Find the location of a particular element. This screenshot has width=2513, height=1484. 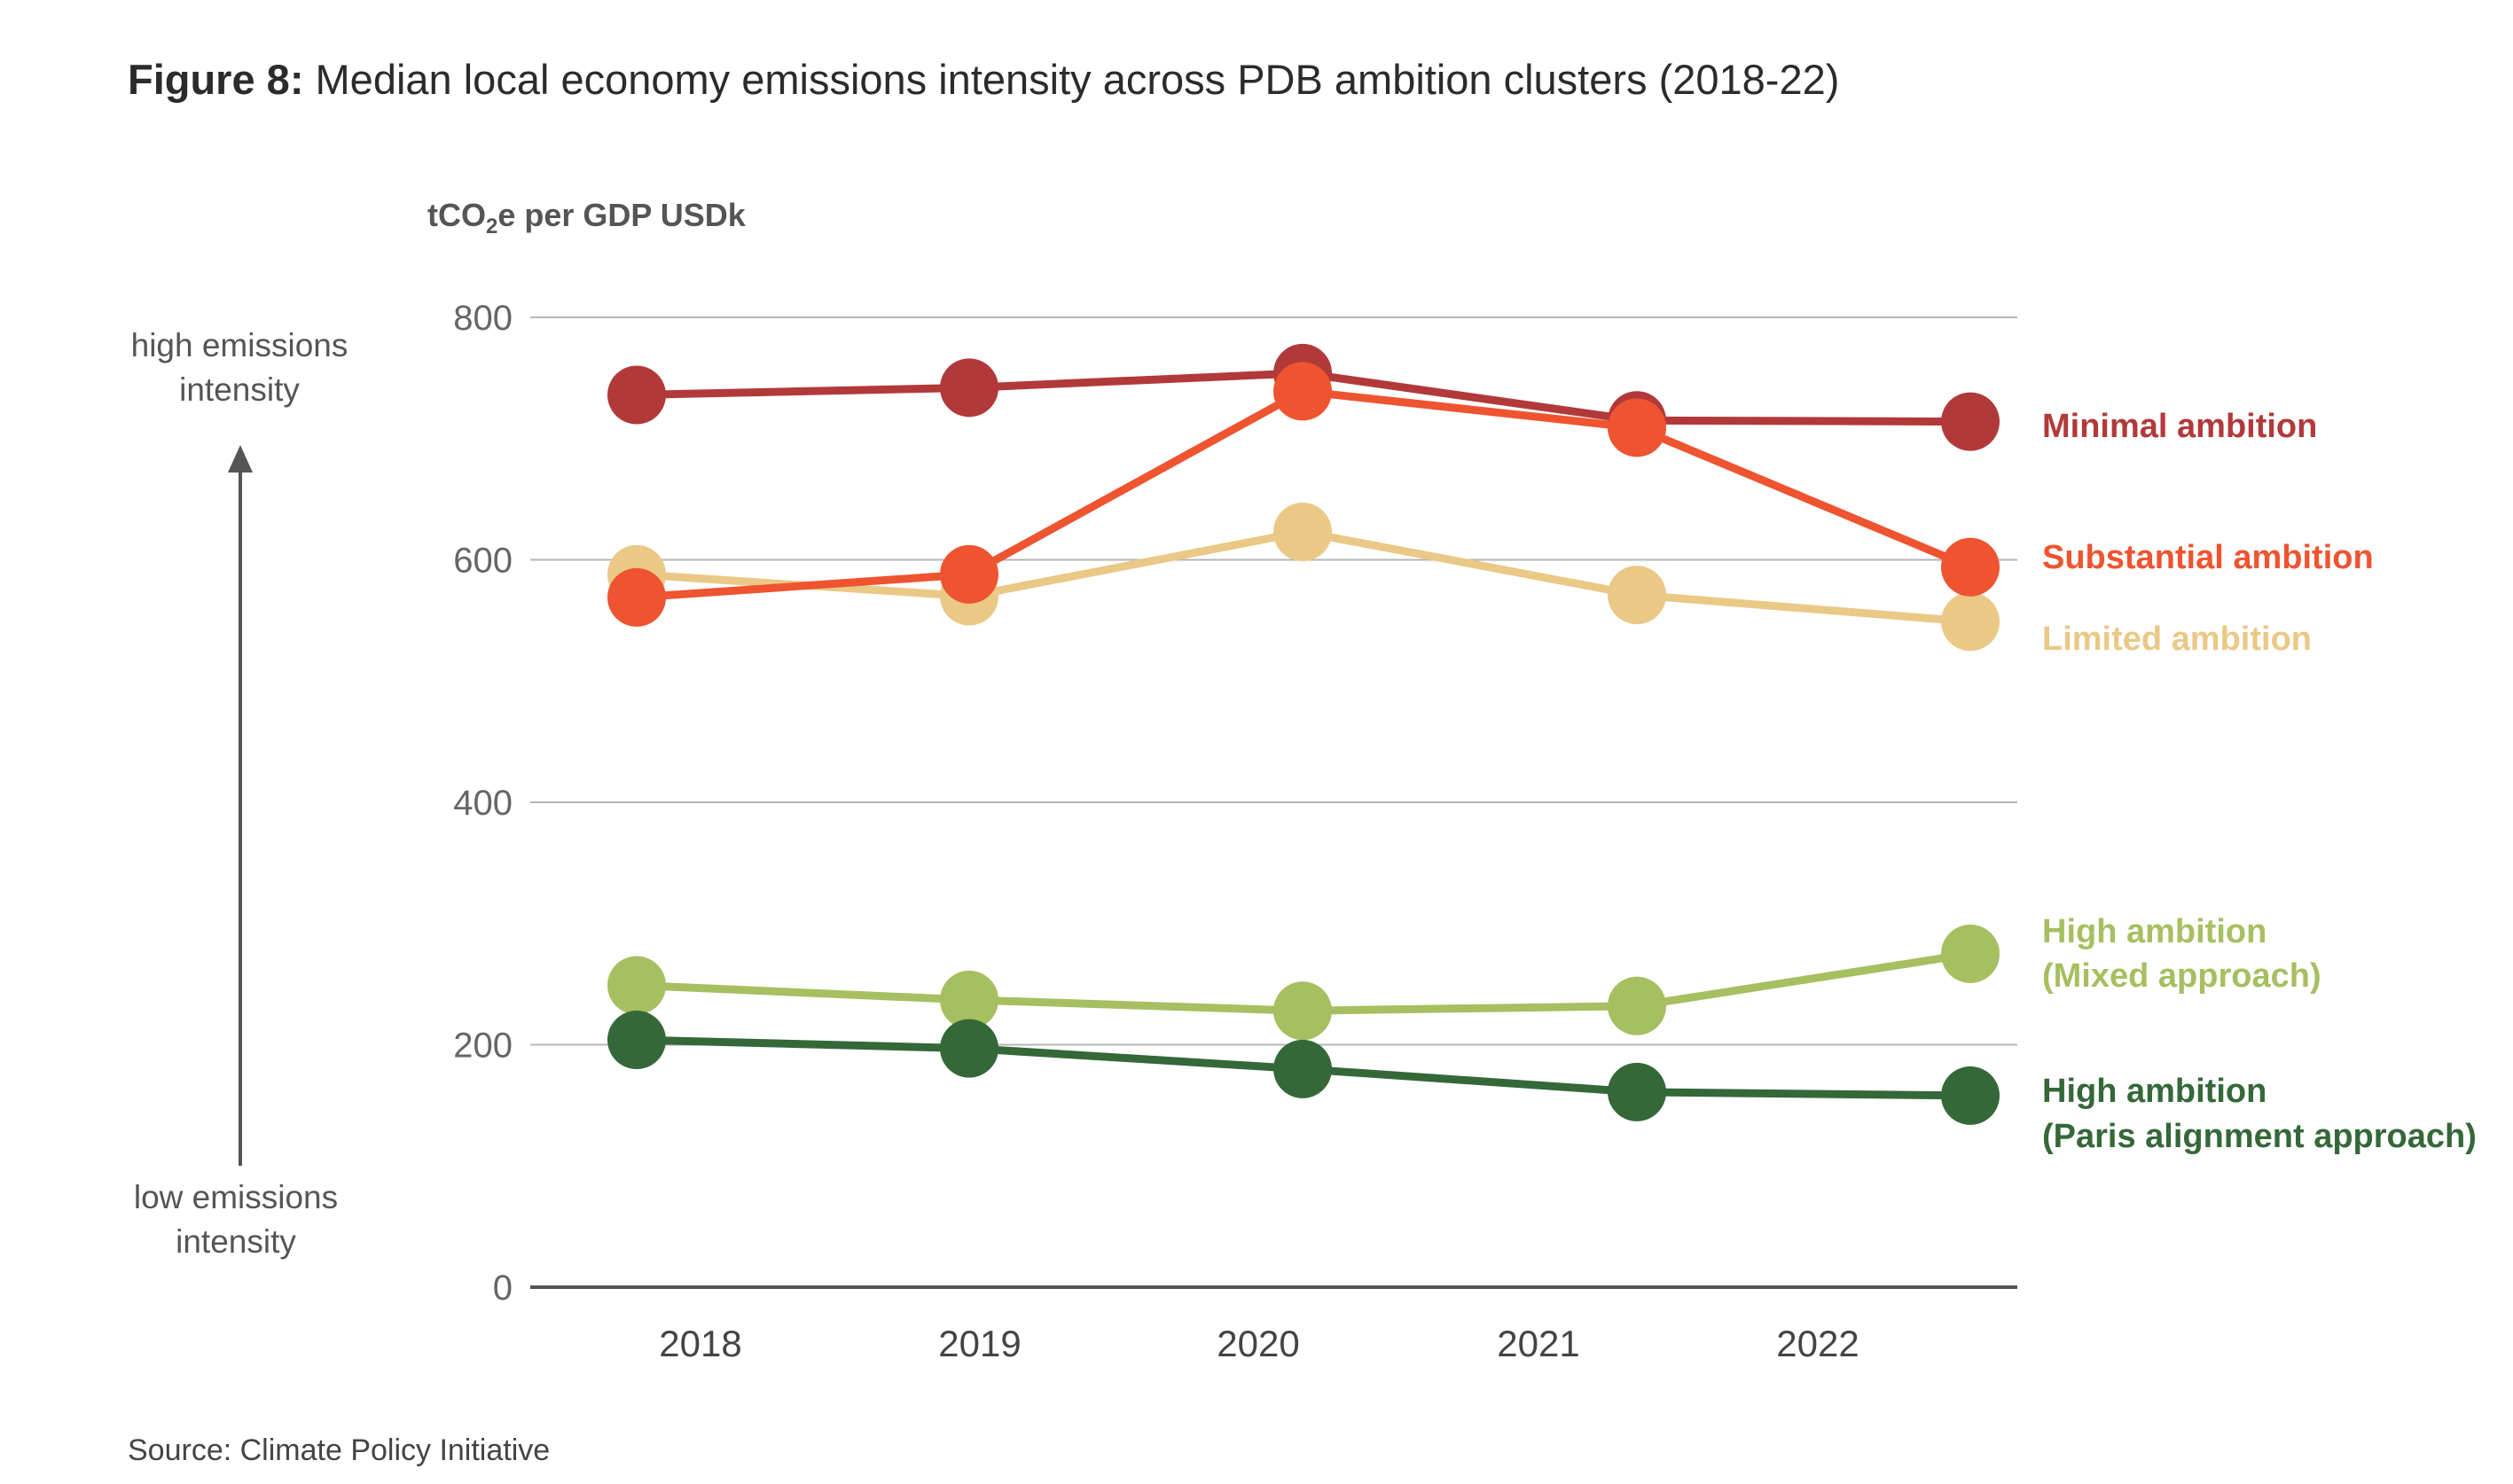

series-label: Limited ambition is located at coordinates (2177, 639).